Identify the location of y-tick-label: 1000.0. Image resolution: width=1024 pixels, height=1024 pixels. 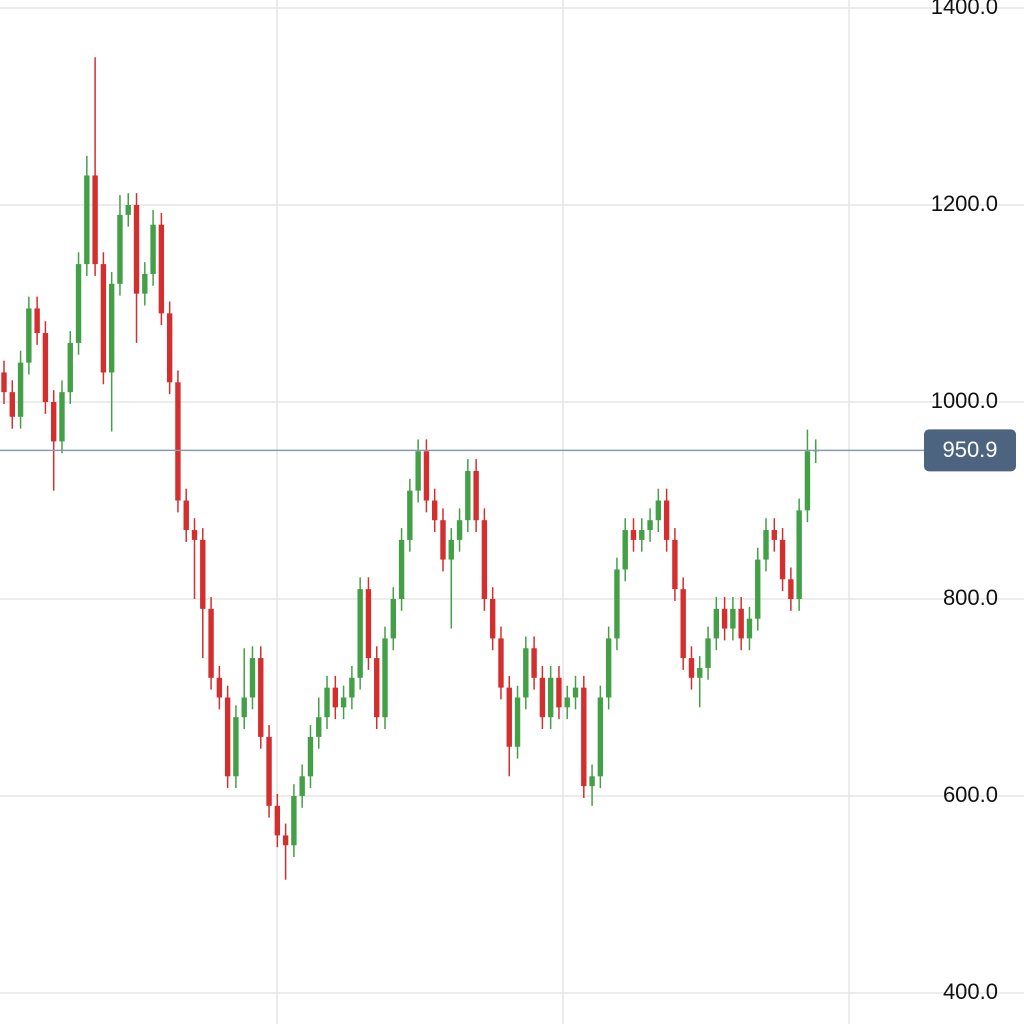
(964, 400).